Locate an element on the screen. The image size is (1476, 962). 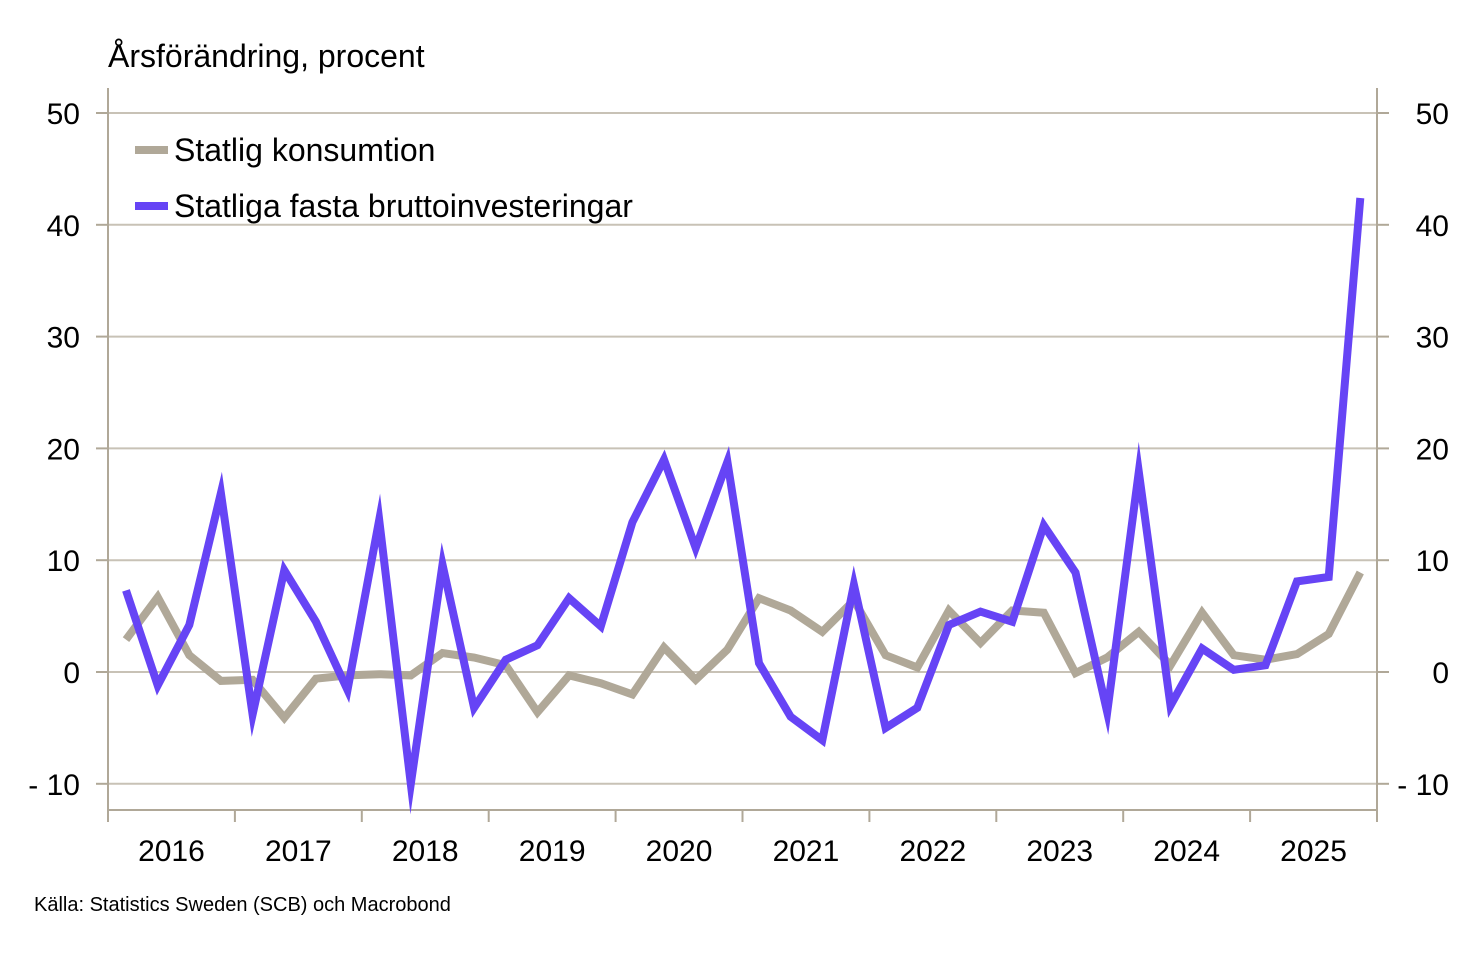
y-tick-label-left: 10 is located at coordinates (63, 561).